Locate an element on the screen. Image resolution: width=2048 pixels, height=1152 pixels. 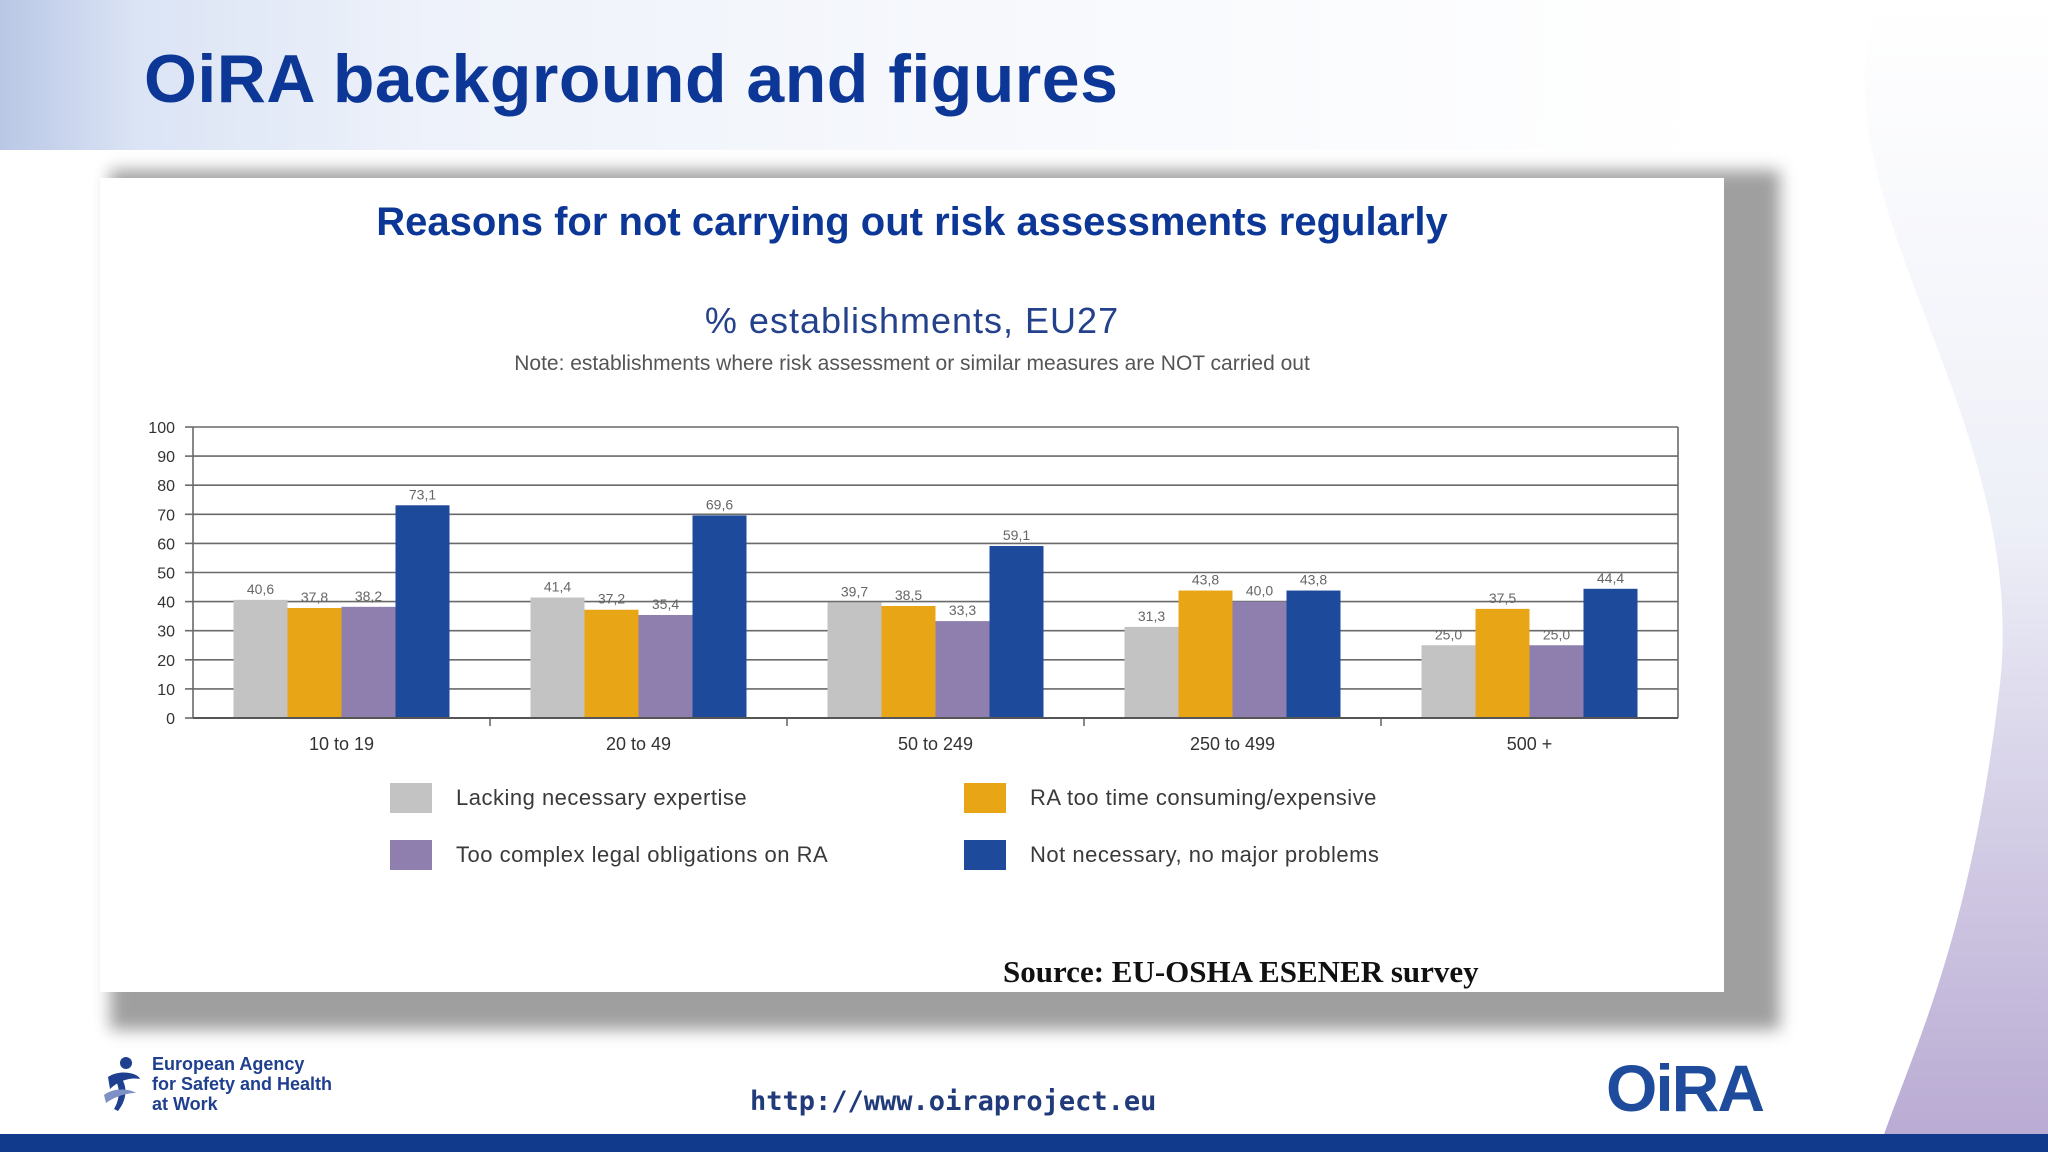
legend-label: Lacking necessary expertise is located at coordinates (602, 797).